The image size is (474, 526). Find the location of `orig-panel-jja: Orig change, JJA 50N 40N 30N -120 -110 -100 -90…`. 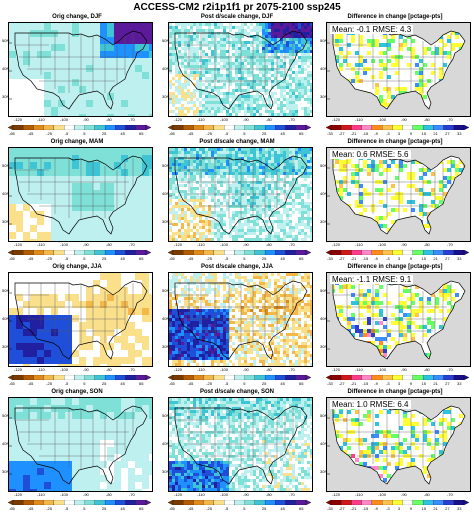

orig-panel-jja: Orig change, JJA 50N 40N 30N -120 -110 -100 -90… is located at coordinates (77, 325).